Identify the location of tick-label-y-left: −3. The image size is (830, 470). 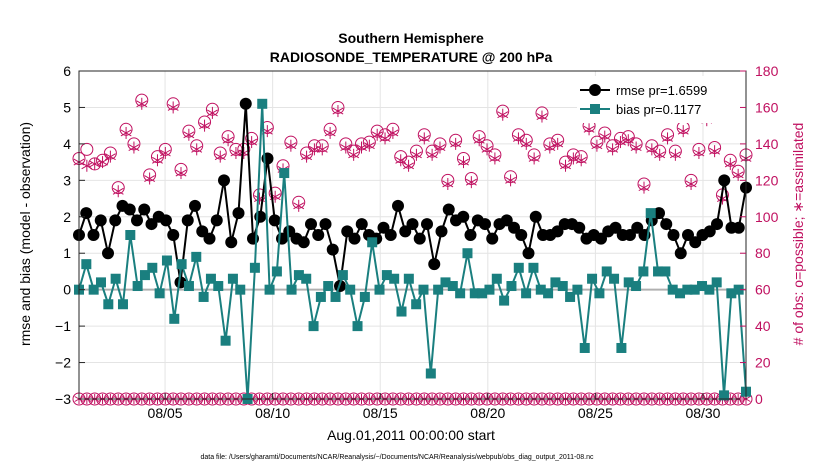
(63, 399).